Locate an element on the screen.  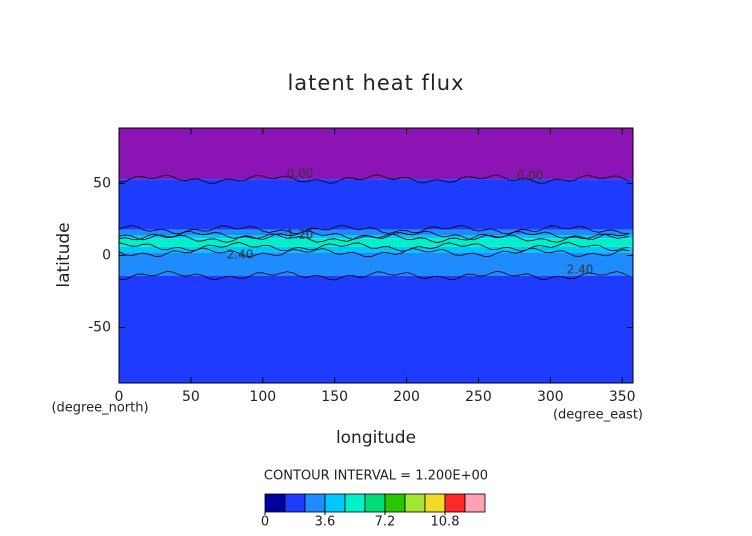
x-tick-label: 350 is located at coordinates (622, 397).